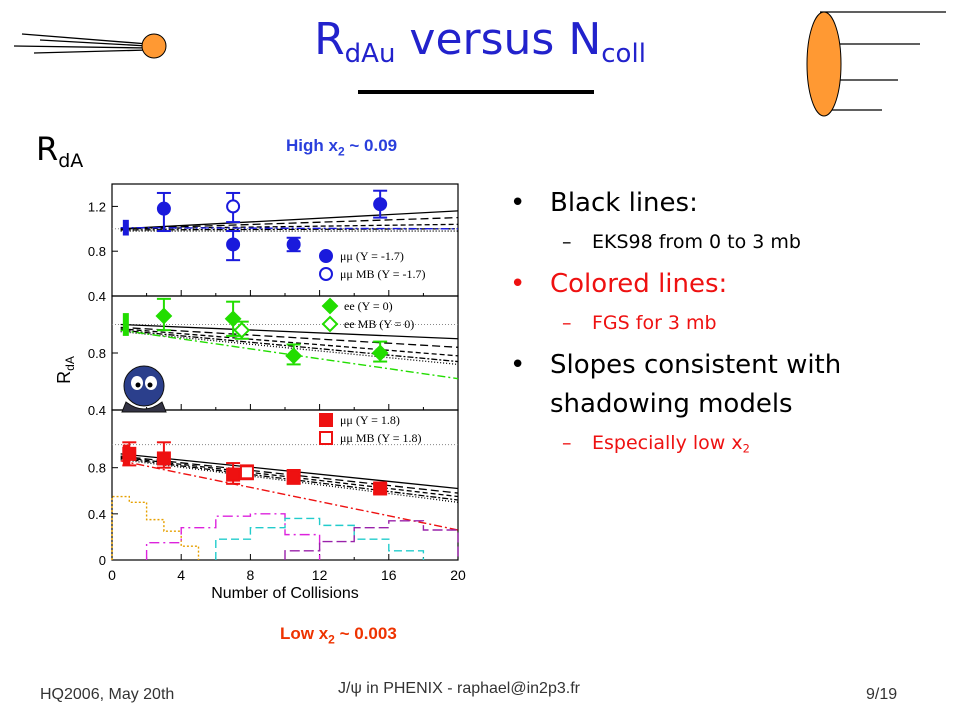  What do you see at coordinates (338, 635) in the screenshot?
I see `low-x2-label: Low x2 ~ 0.003` at bounding box center [338, 635].